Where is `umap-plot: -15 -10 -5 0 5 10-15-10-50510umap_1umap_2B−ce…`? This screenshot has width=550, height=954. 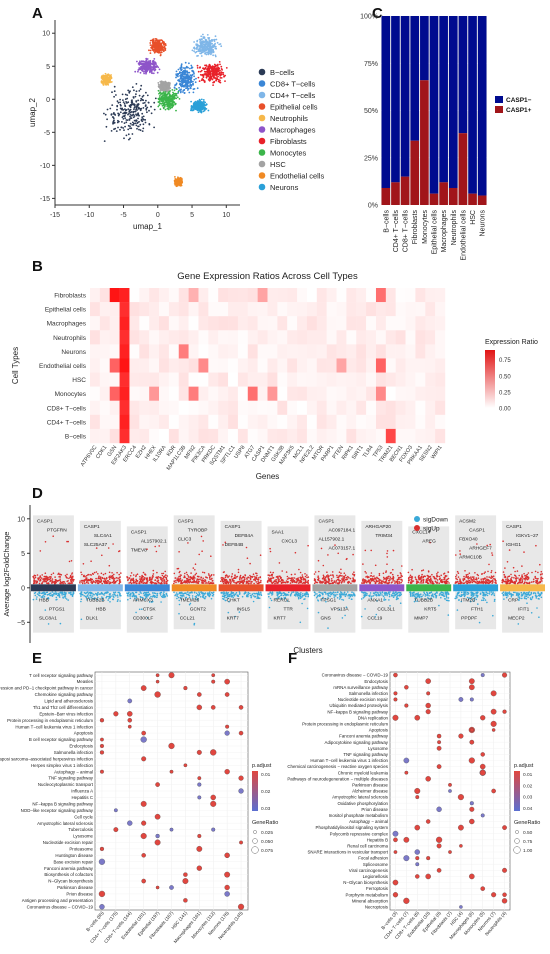
umap-plot: -15 -10 -5 0 5 10-15-10-50510umap_1umap_2B−ce… is located at coordinates (176, 125).